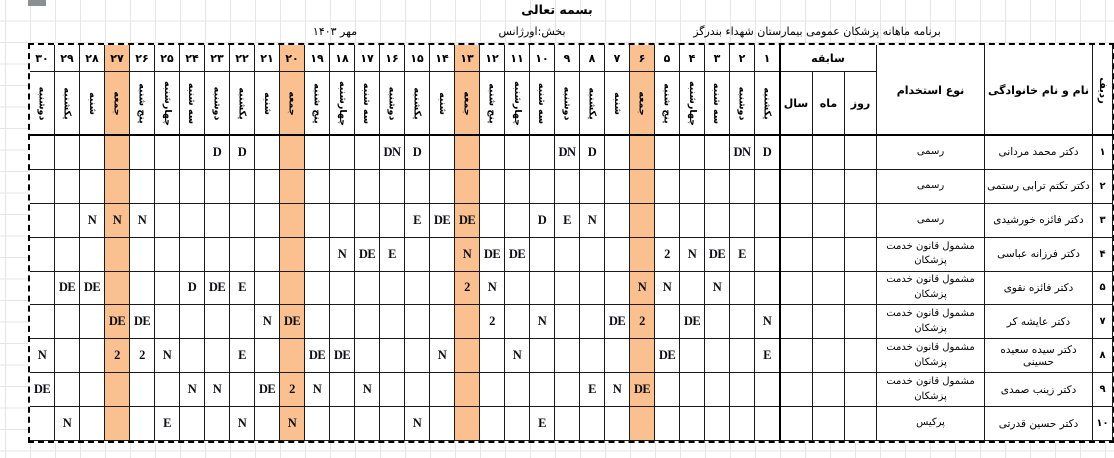 The image size is (1114, 458). What do you see at coordinates (192, 58) in the screenshot?
I see `day-number-cell: ۲۴` at bounding box center [192, 58].